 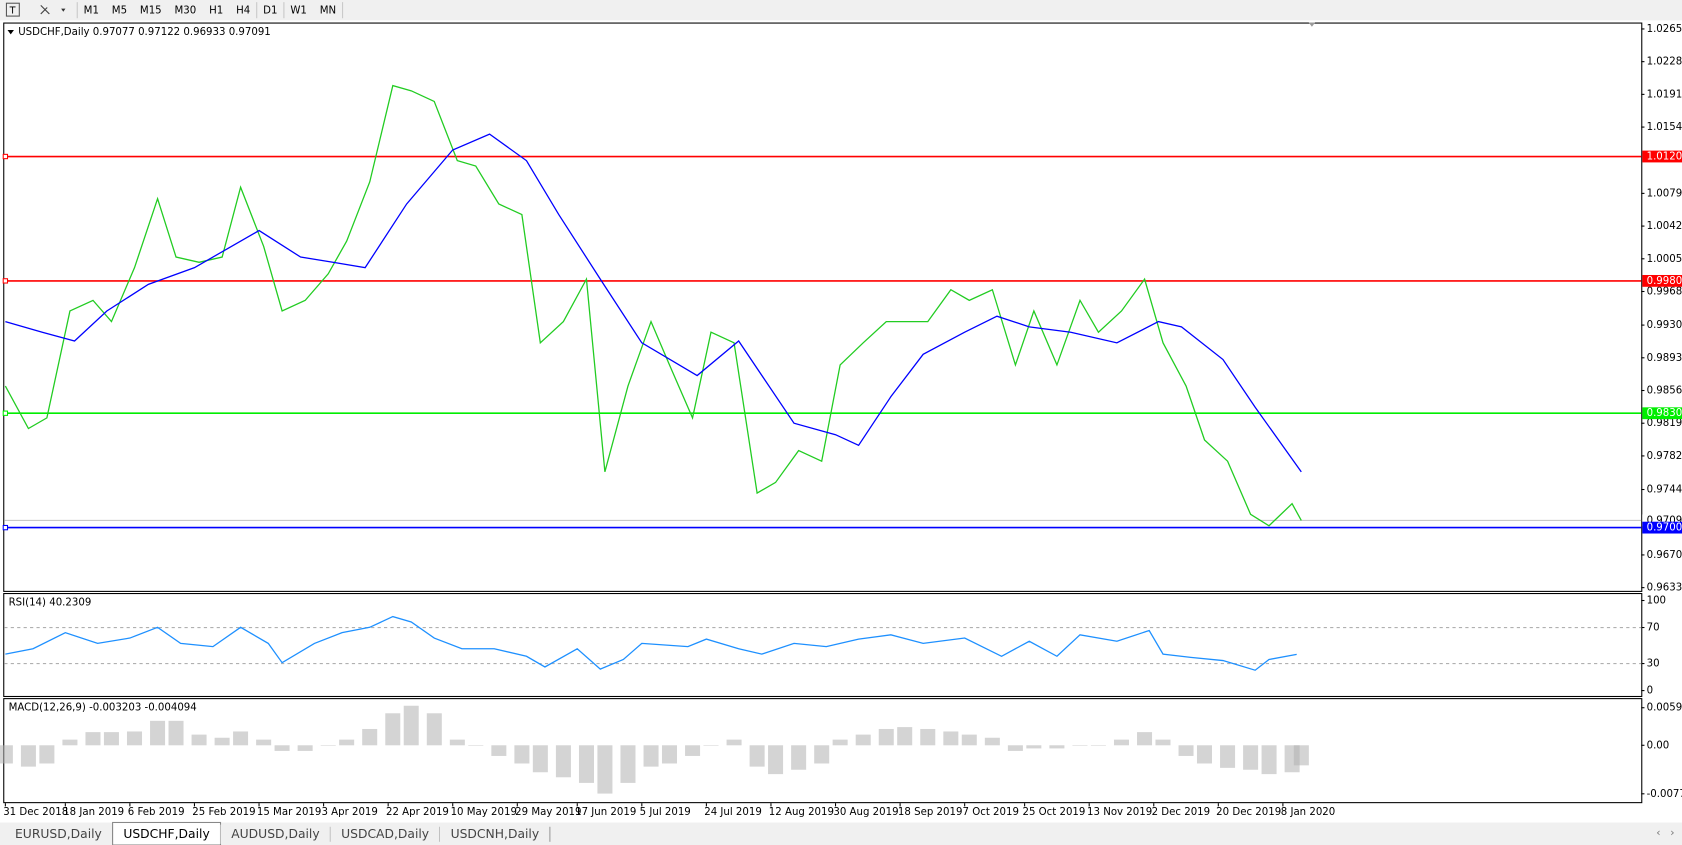 I want to click on y-tick-label: 1.01540, so click(x=1664, y=127).